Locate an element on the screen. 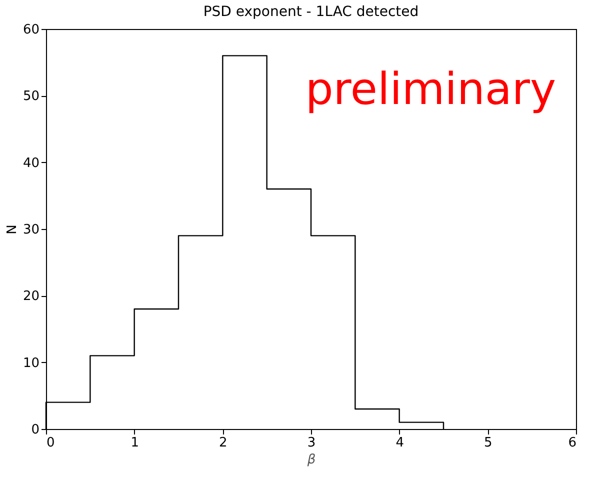  y-tick-label: 50 is located at coordinates (31, 96).